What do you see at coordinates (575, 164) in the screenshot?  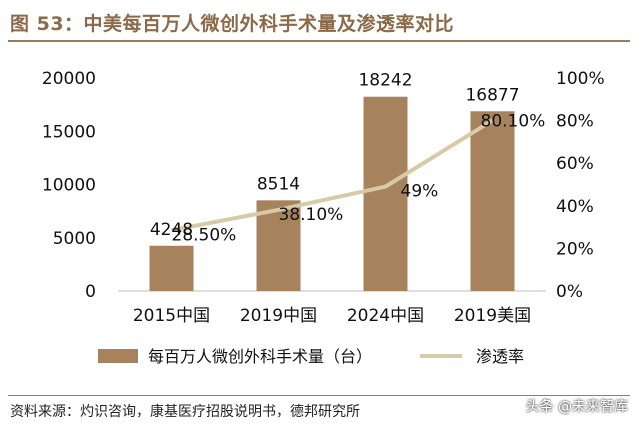 I see `y-right-tick-label: 60%` at bounding box center [575, 164].